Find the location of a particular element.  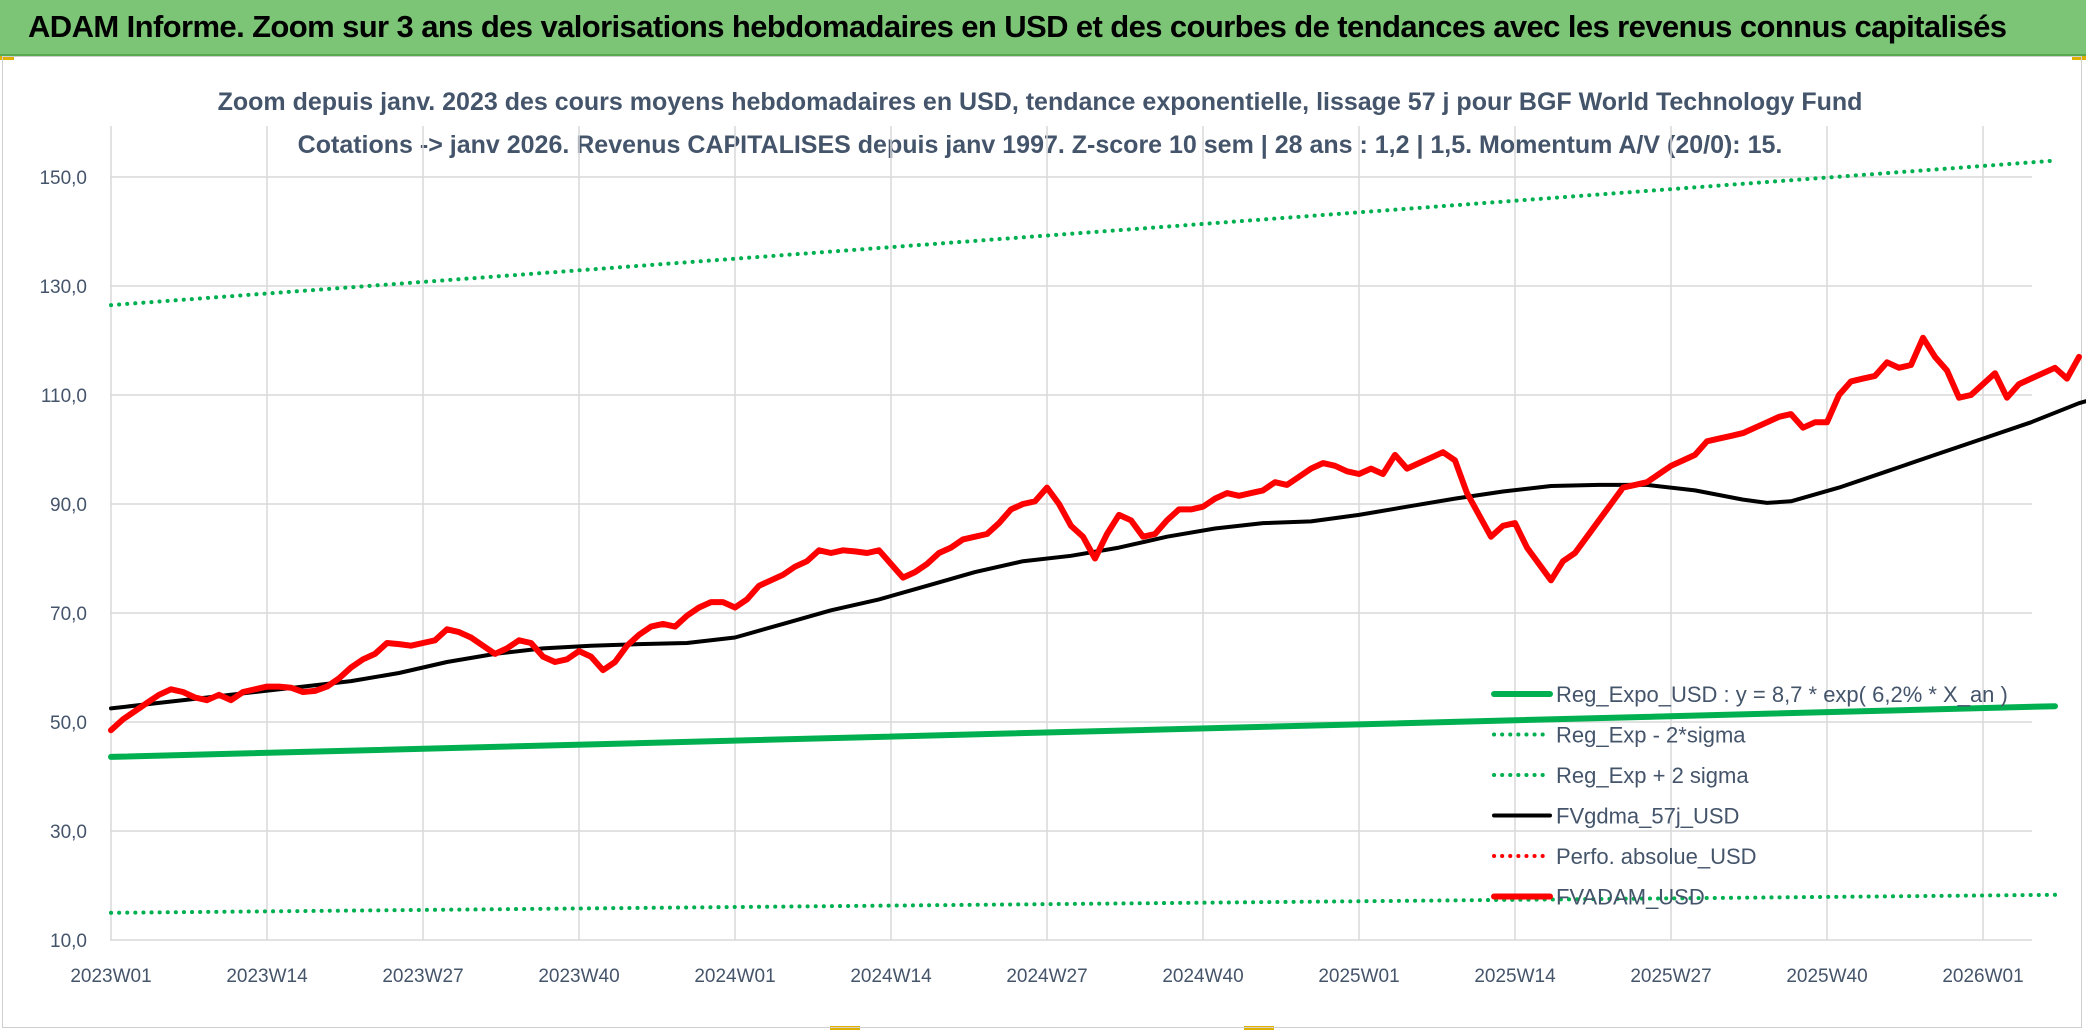

x-tick-label: 2025W14 is located at coordinates (1515, 976).